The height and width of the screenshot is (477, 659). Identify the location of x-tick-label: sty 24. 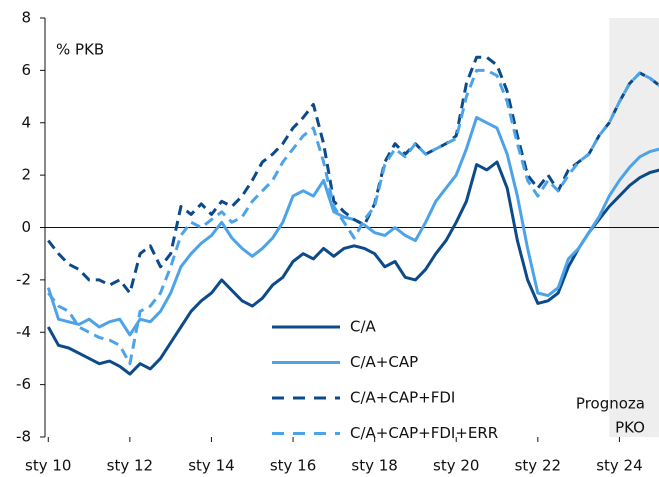
(619, 466).